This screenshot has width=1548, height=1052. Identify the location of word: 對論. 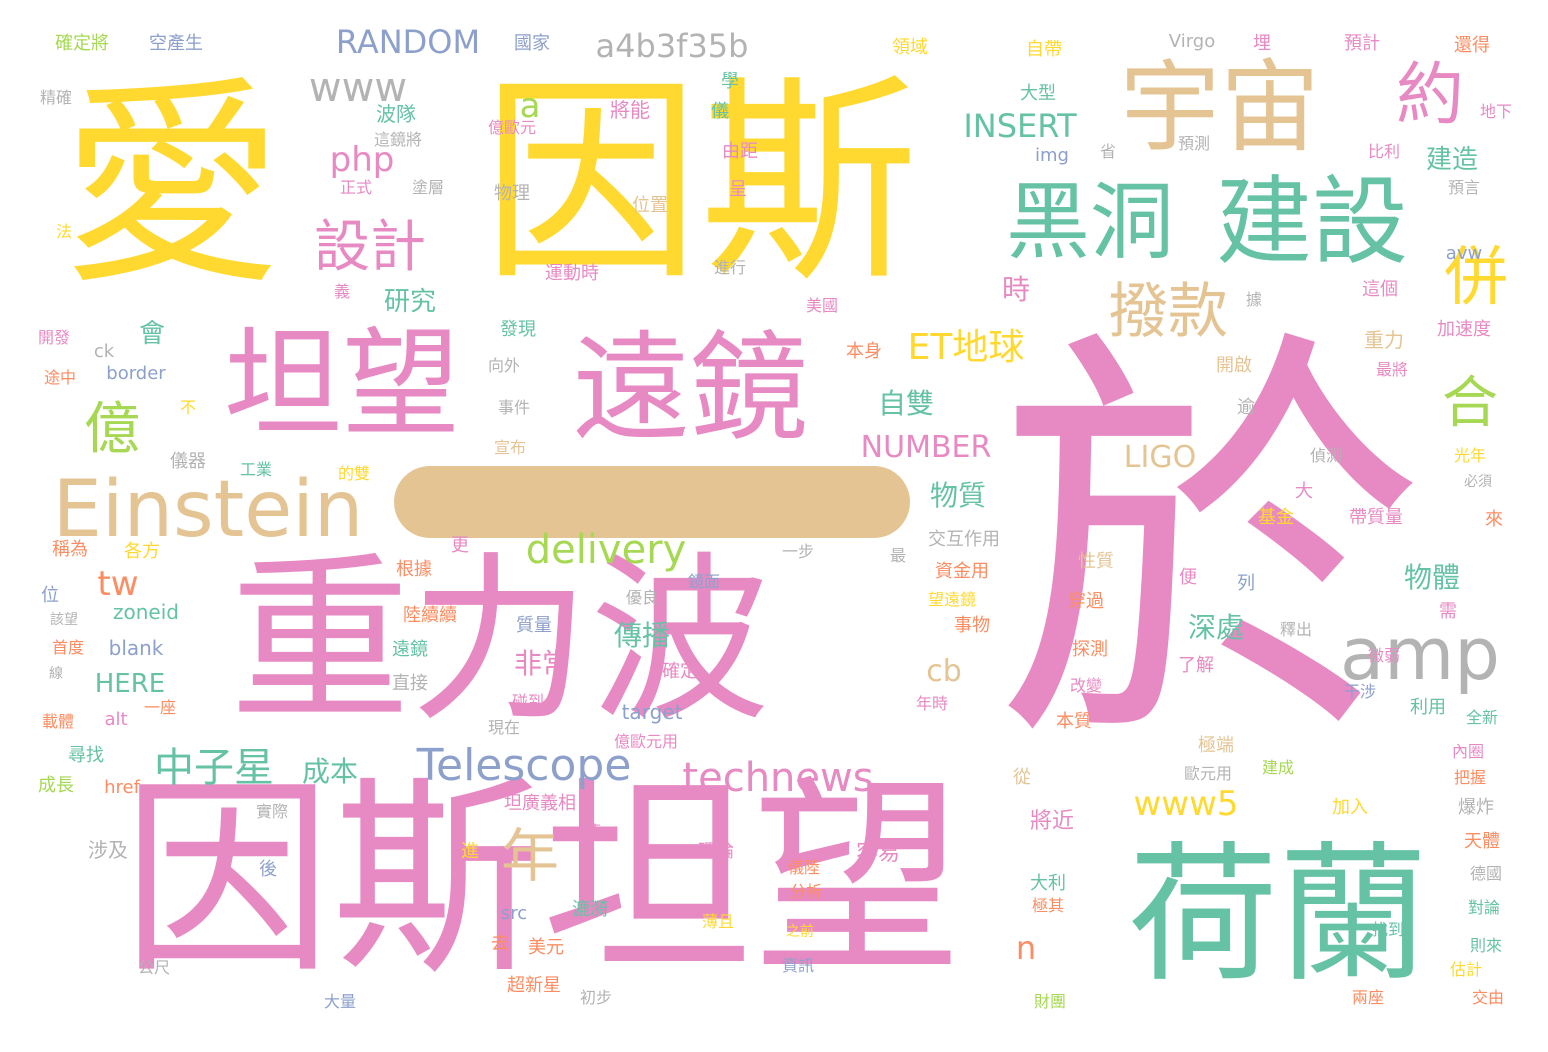
(1484, 907).